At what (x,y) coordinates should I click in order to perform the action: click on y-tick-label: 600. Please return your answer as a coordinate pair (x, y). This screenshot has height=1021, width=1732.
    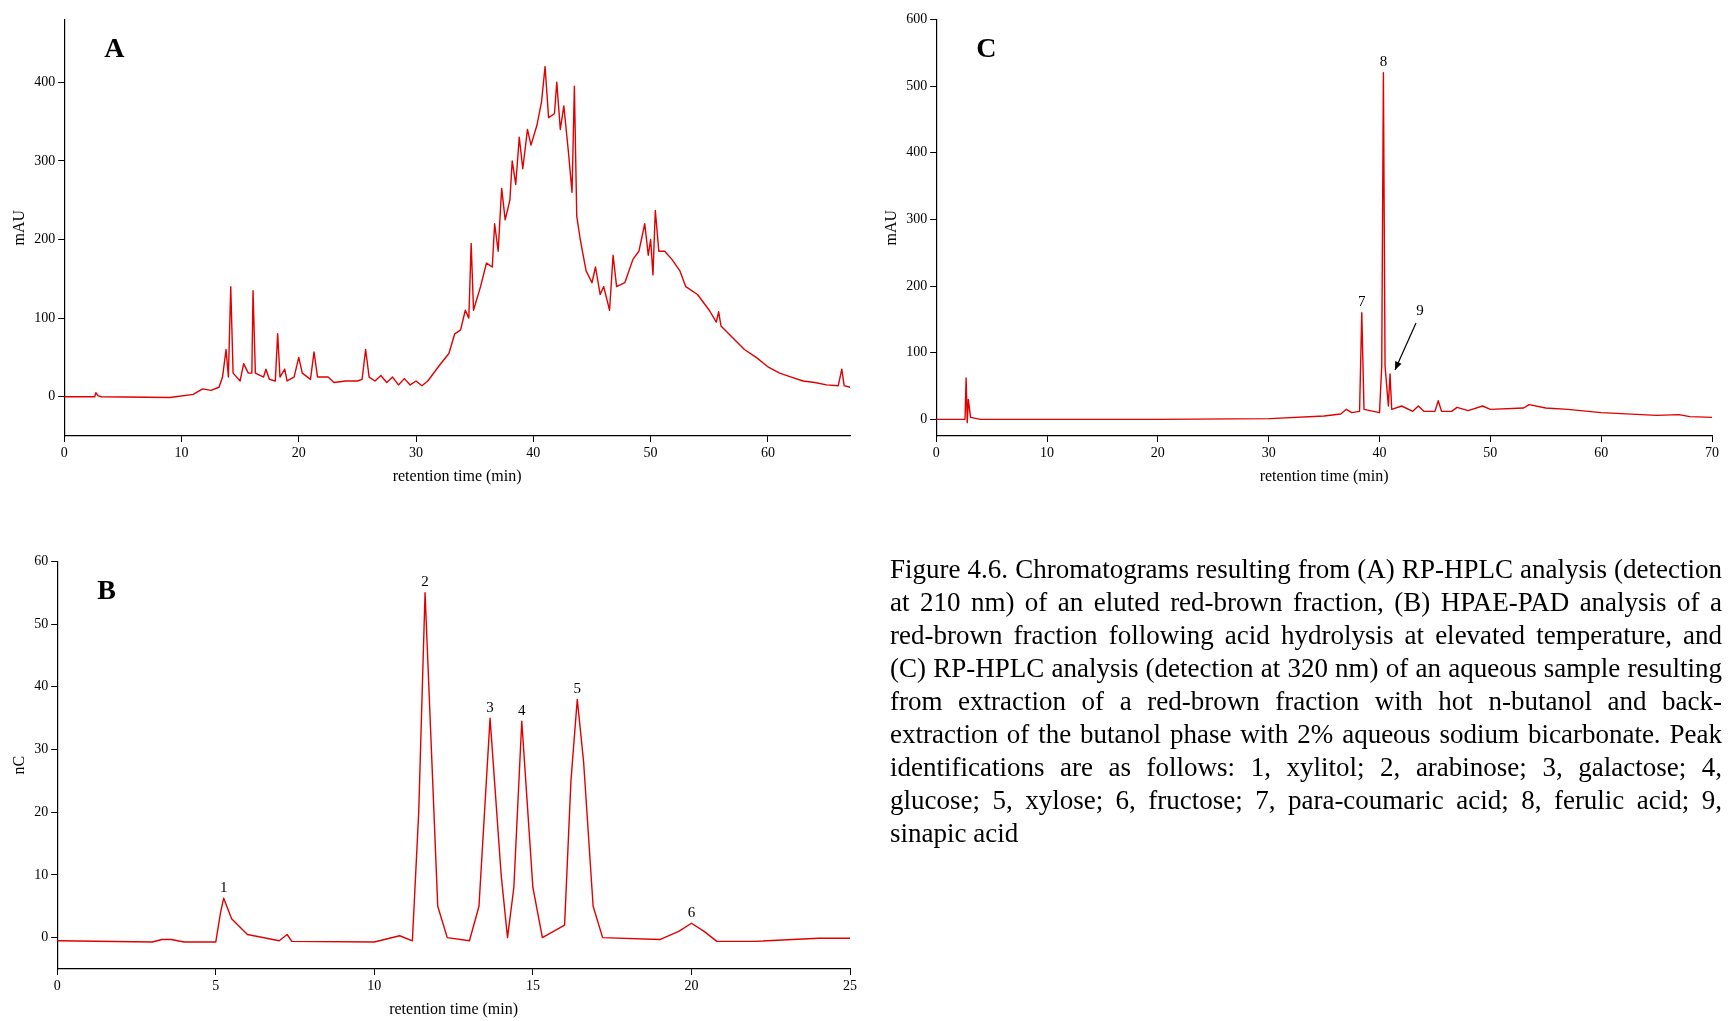
    Looking at the image, I should click on (917, 19).